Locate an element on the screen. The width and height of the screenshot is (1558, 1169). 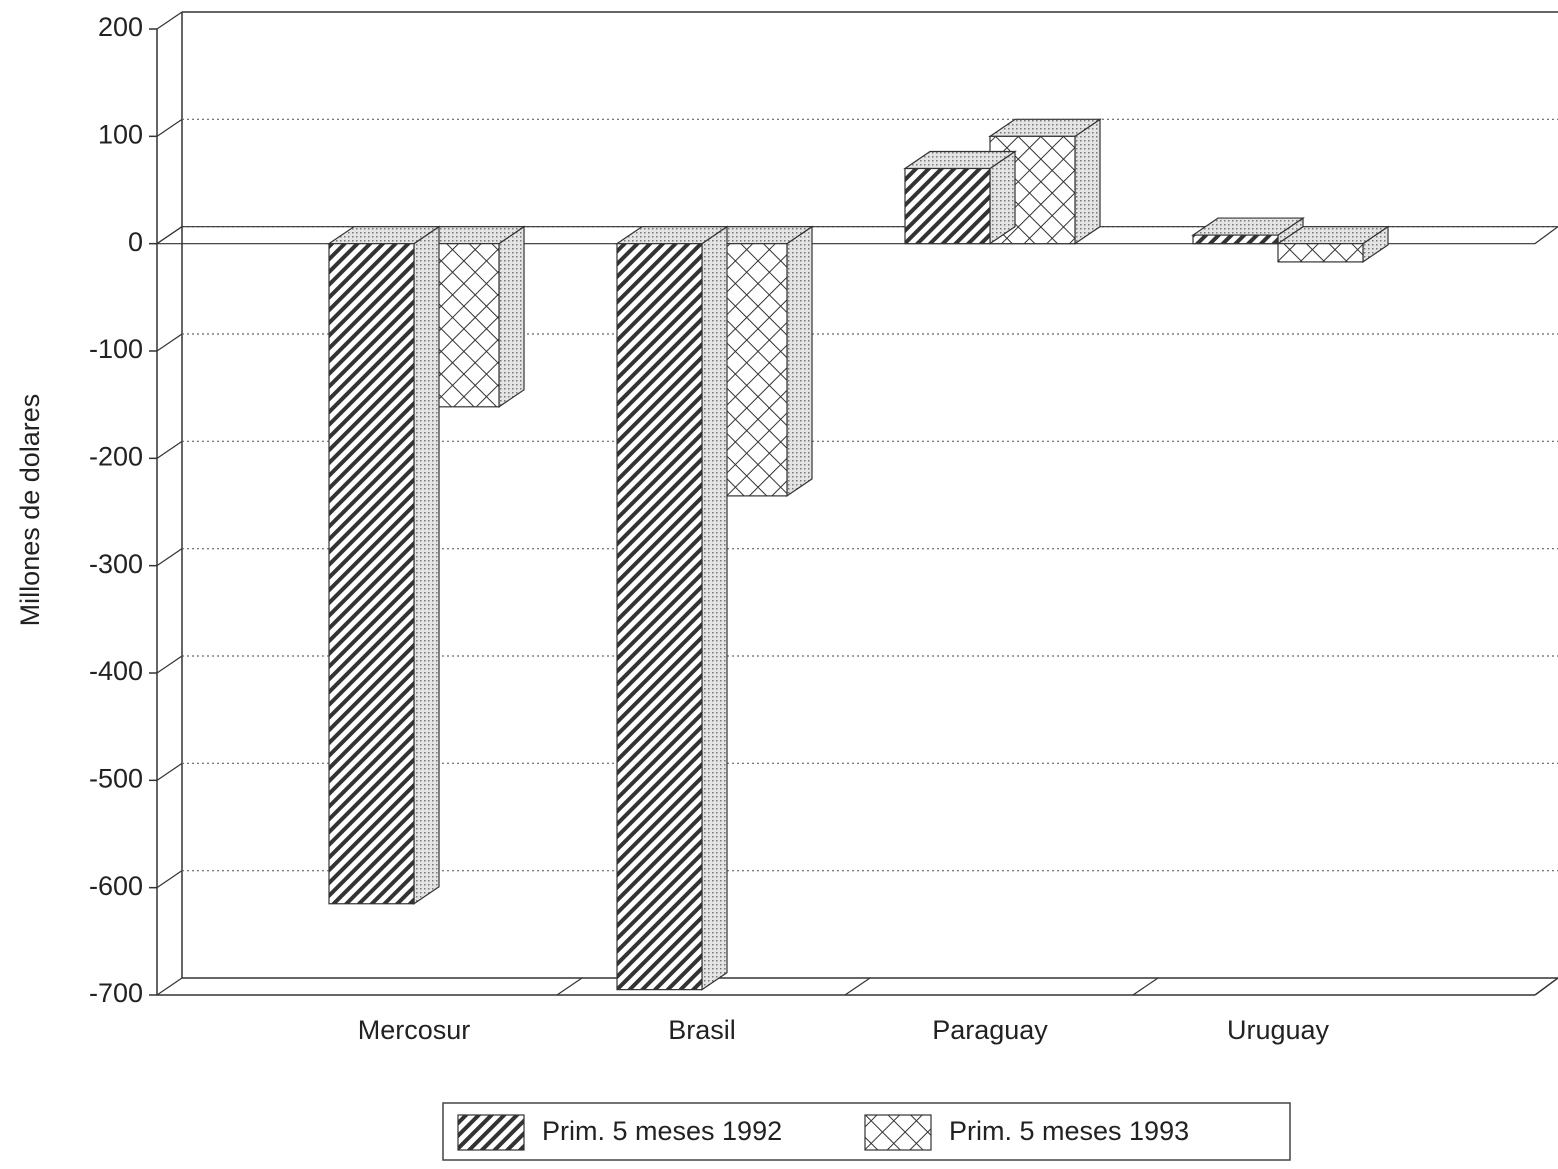
y-tick-label: -400 is located at coordinates (116, 671).